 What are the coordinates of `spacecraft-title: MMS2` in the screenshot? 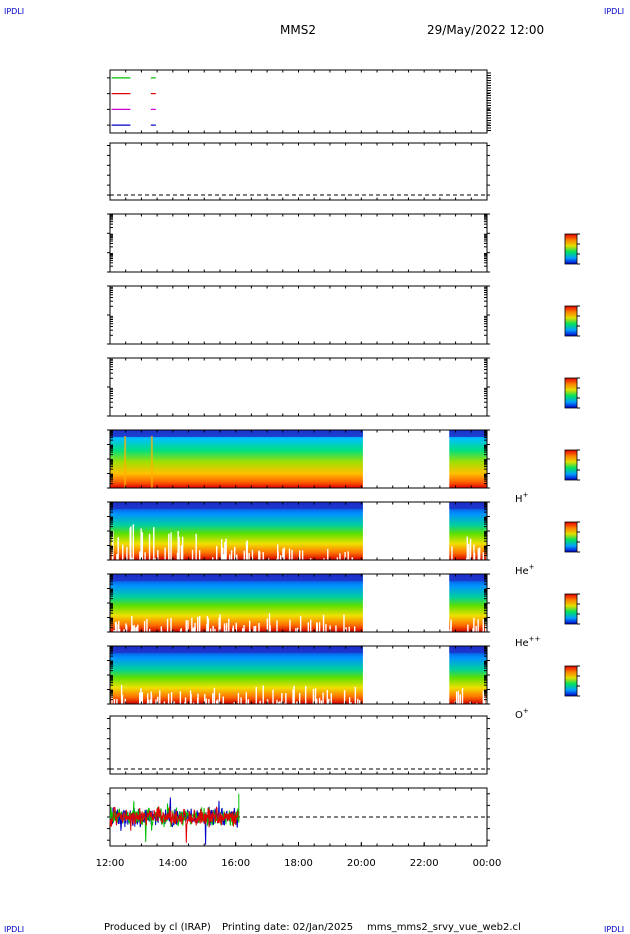 It's located at (298, 30).